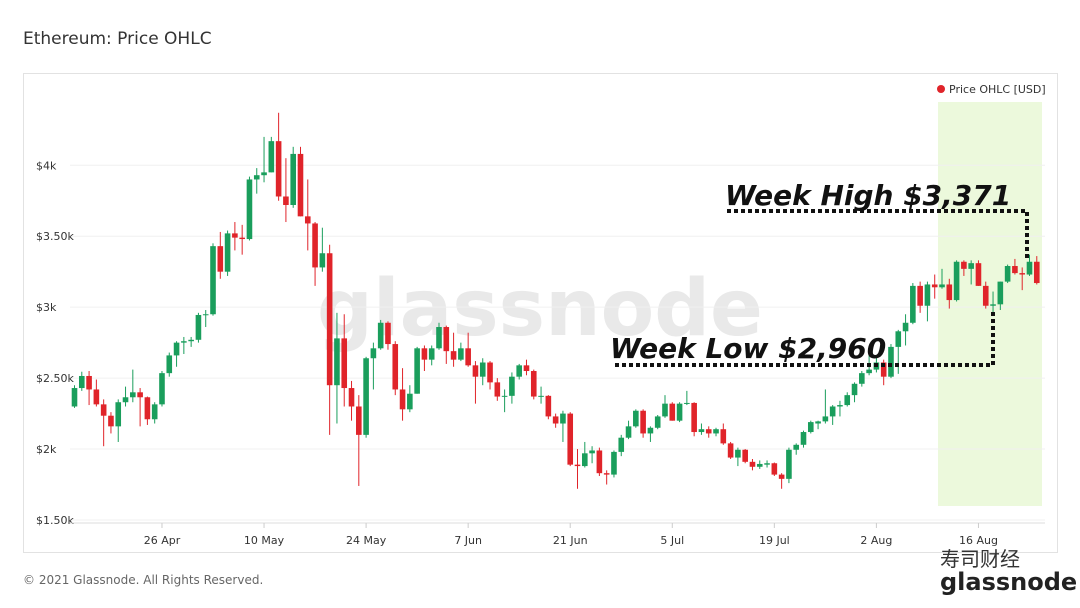 The width and height of the screenshot is (1080, 608). What do you see at coordinates (570, 540) in the screenshot?
I see `x-tick-label: 21 Jun` at bounding box center [570, 540].